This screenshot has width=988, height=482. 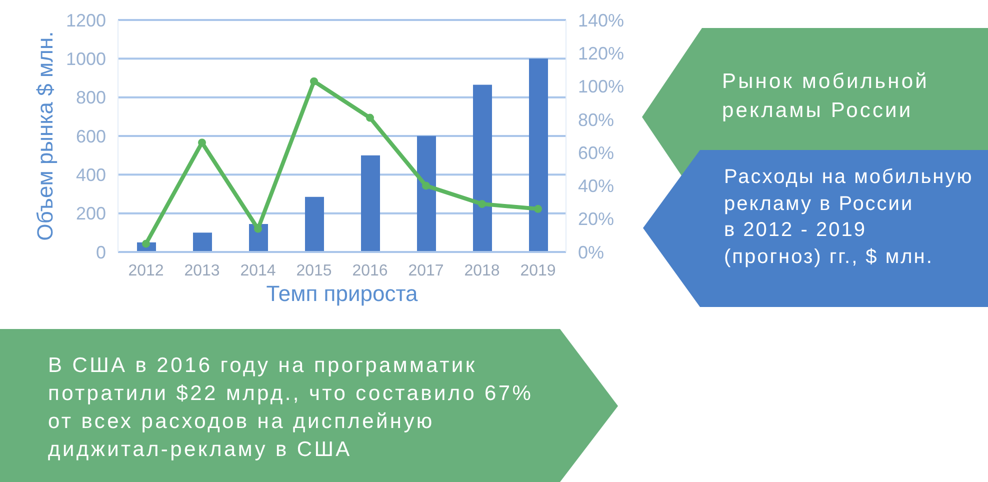 What do you see at coordinates (342, 293) in the screenshot?
I see `x-axis-title: Темп прироста` at bounding box center [342, 293].